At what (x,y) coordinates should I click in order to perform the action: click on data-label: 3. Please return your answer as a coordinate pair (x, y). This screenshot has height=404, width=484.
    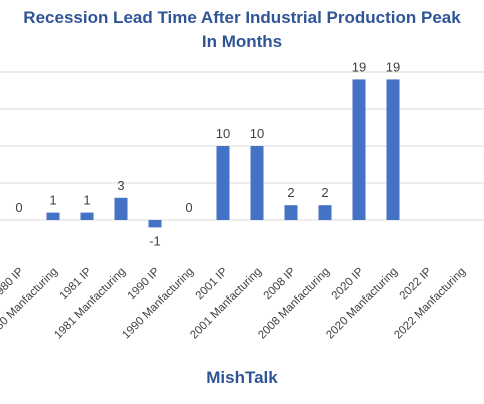
    Looking at the image, I should click on (120, 185).